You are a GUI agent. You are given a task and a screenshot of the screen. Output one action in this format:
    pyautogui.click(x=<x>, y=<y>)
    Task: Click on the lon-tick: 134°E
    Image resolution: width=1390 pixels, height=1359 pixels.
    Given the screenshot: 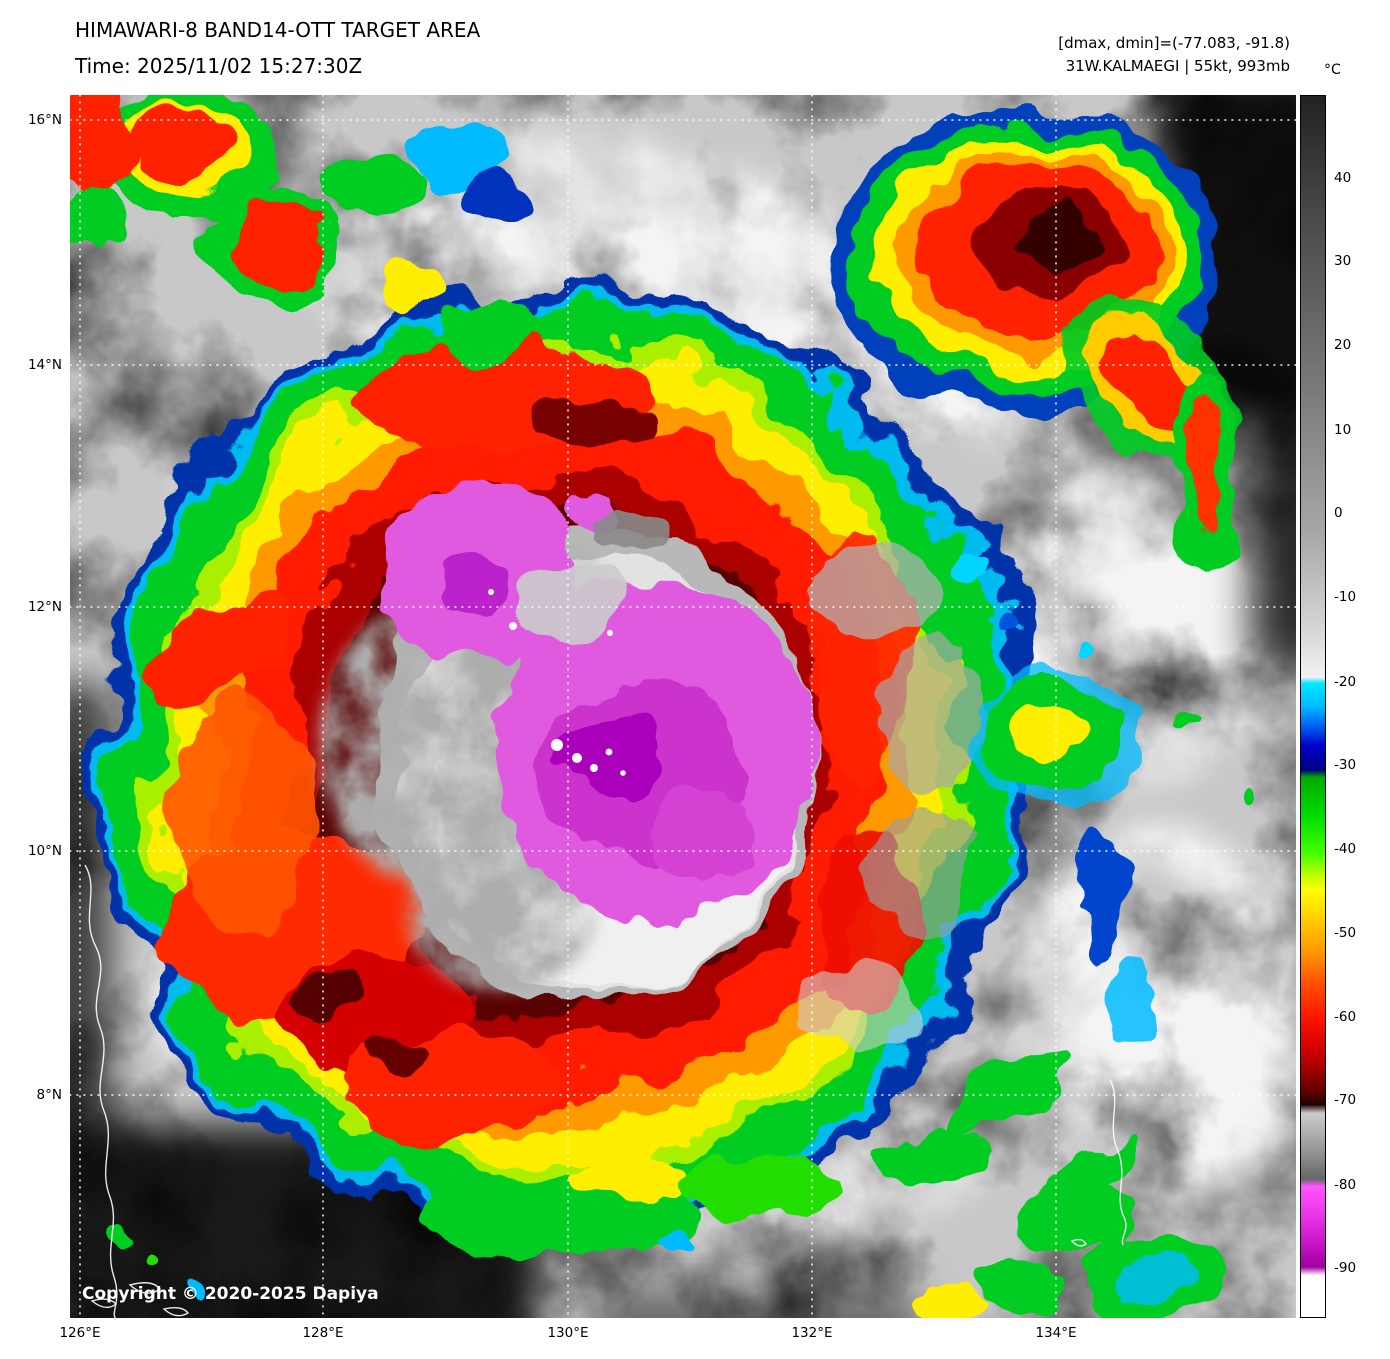 What is the action you would take?
    pyautogui.click(x=1056, y=1333)
    